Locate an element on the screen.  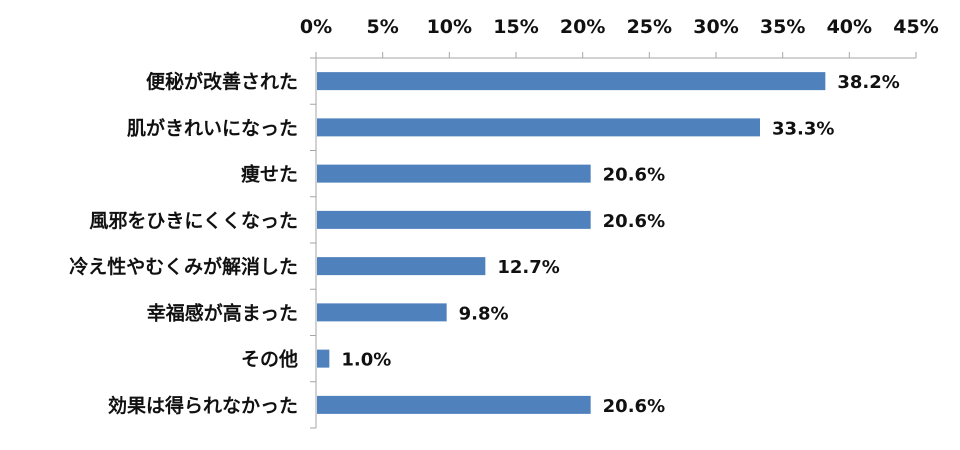
x-tick-label: 40% is located at coordinates (849, 27).